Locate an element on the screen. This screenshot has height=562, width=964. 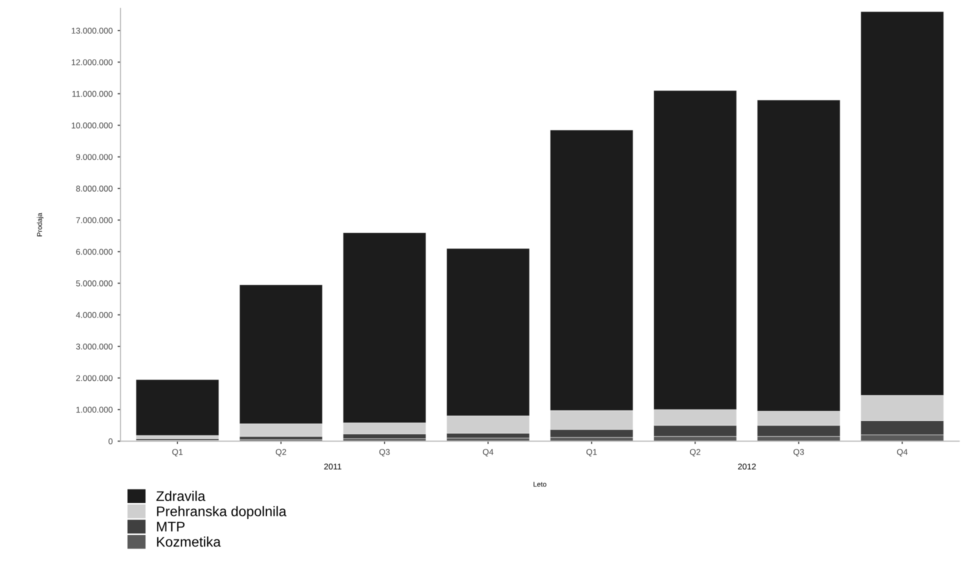
legend-label: Prehranska dopolnila is located at coordinates (221, 513).